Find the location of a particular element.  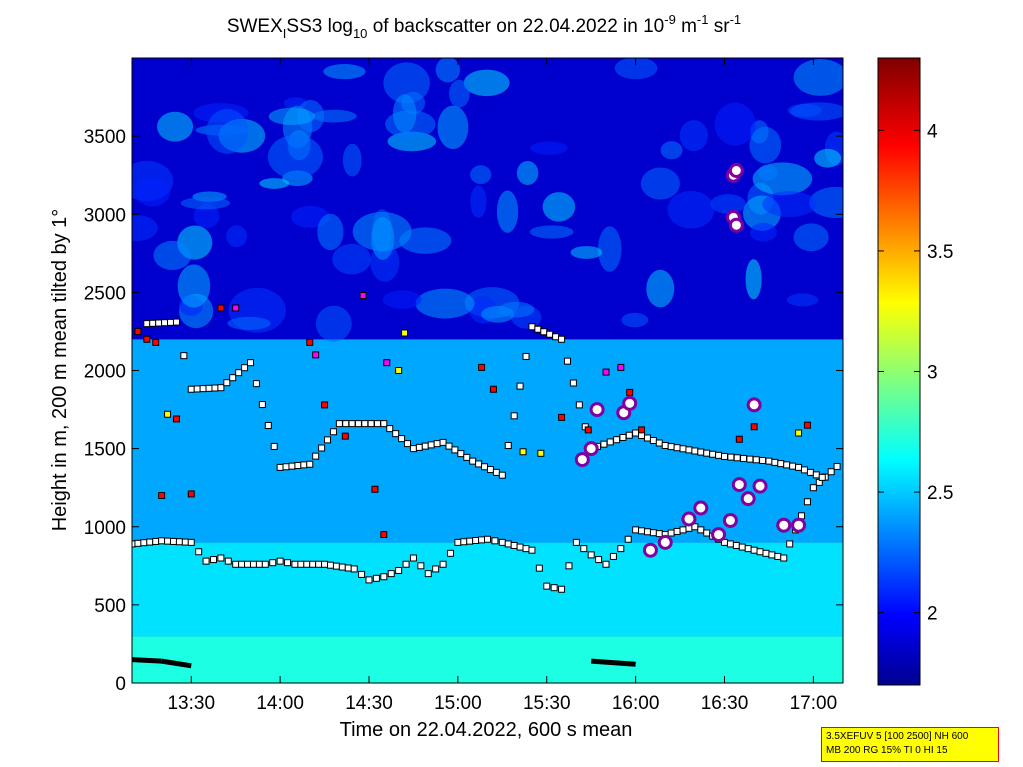

y-tick-label: 500 is located at coordinates (110, 606).